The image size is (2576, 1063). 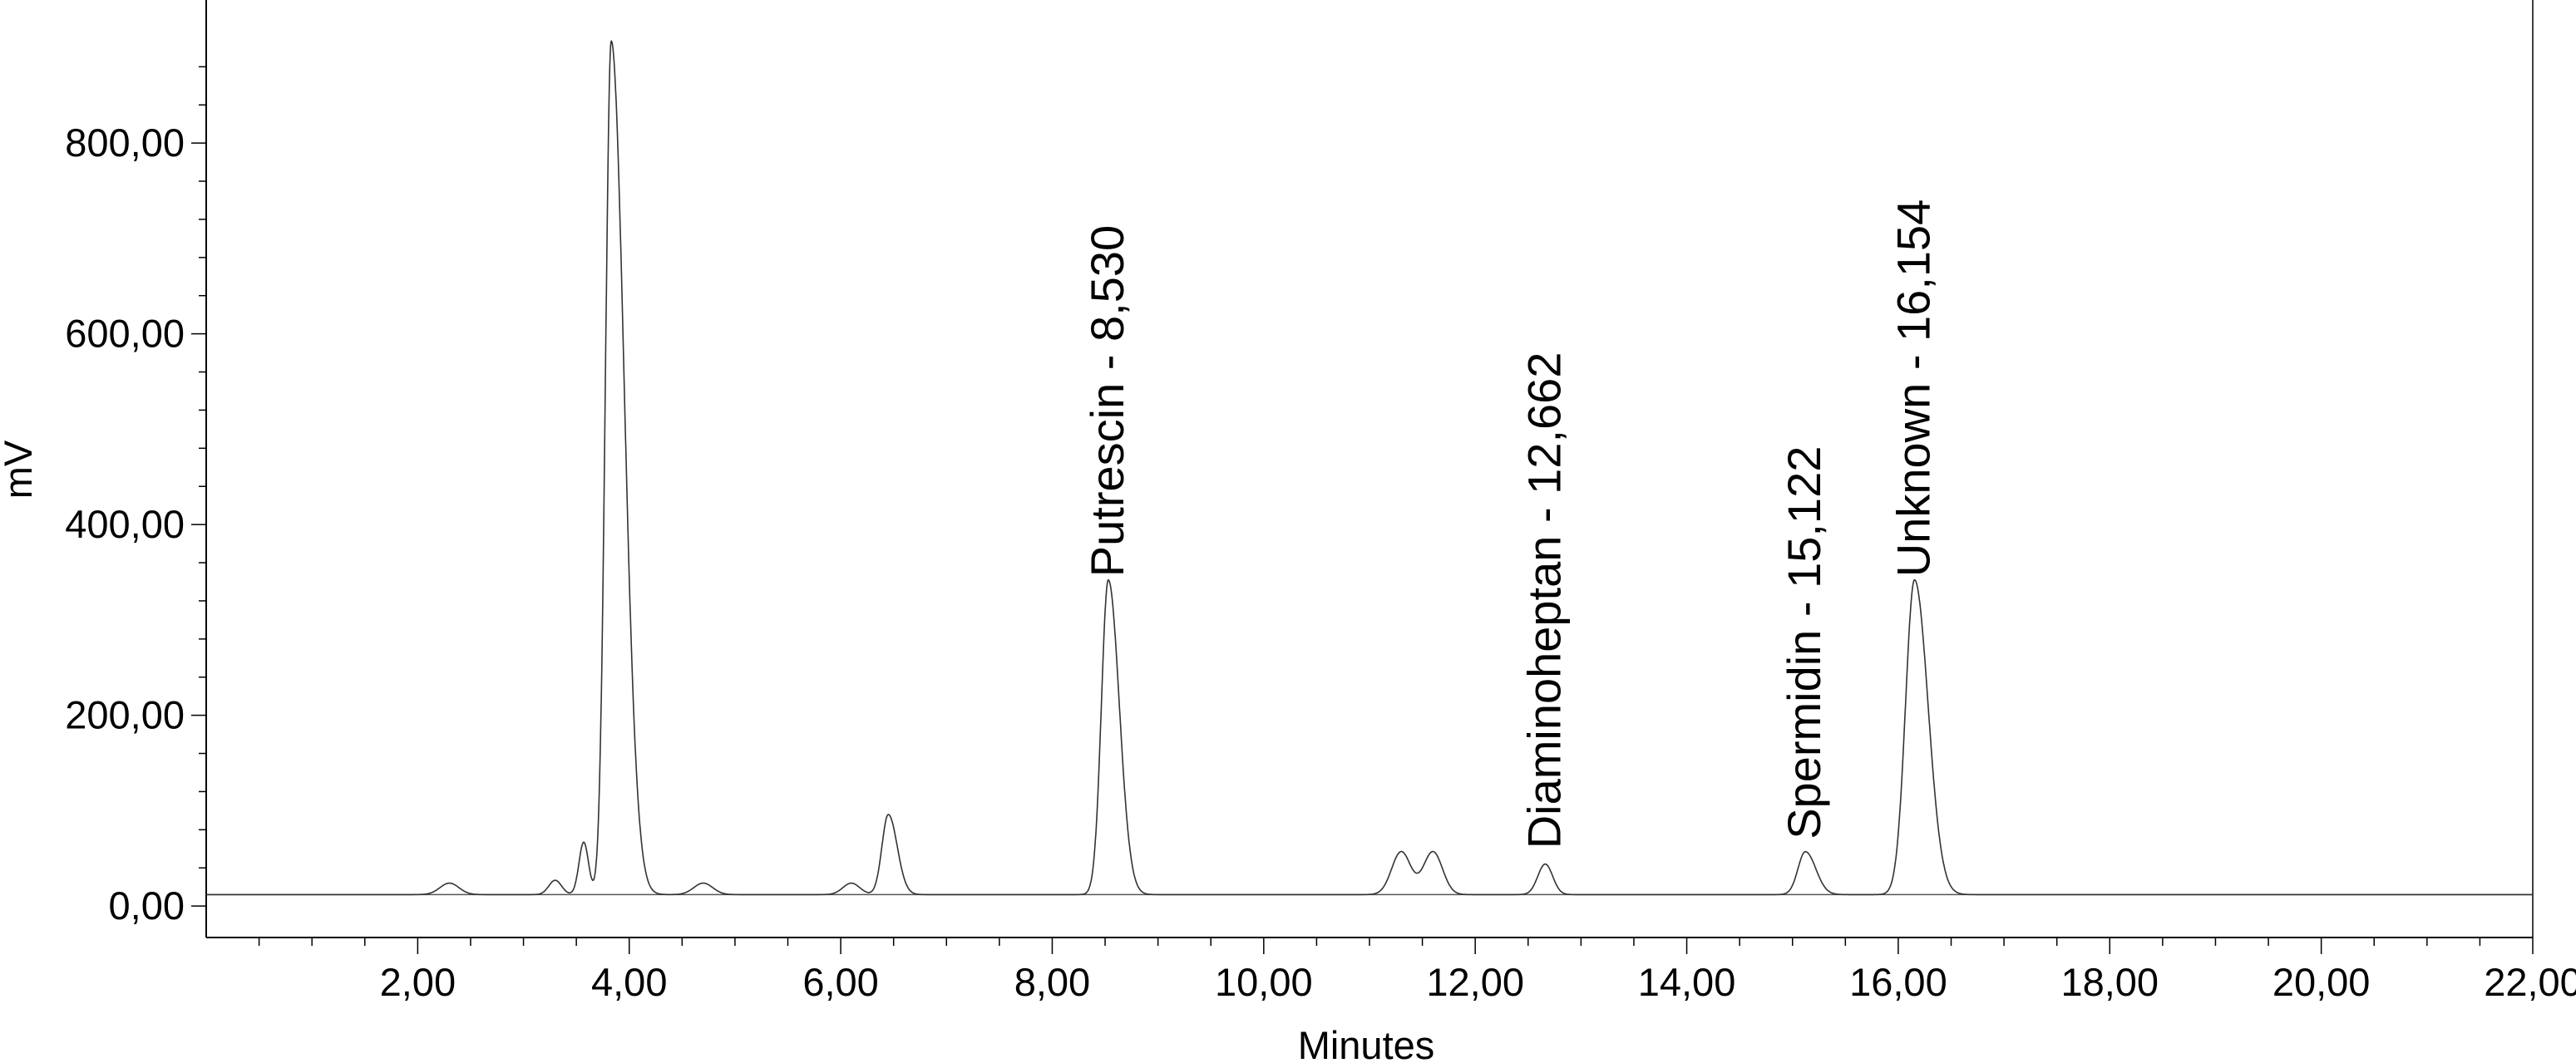 I want to click on x-tick-label: 2,00, so click(x=418, y=982).